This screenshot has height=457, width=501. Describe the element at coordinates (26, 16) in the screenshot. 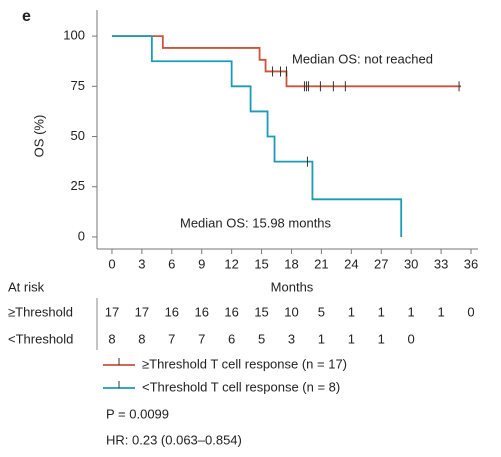

I see `panel-label: e` at that location.